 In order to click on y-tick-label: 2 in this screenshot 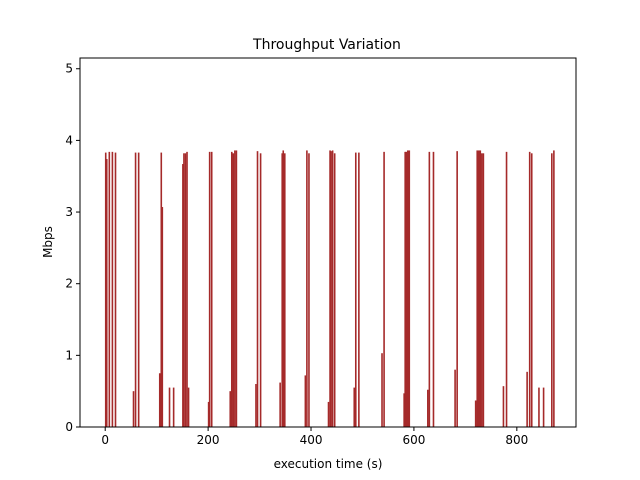, I will do `click(69, 284)`.